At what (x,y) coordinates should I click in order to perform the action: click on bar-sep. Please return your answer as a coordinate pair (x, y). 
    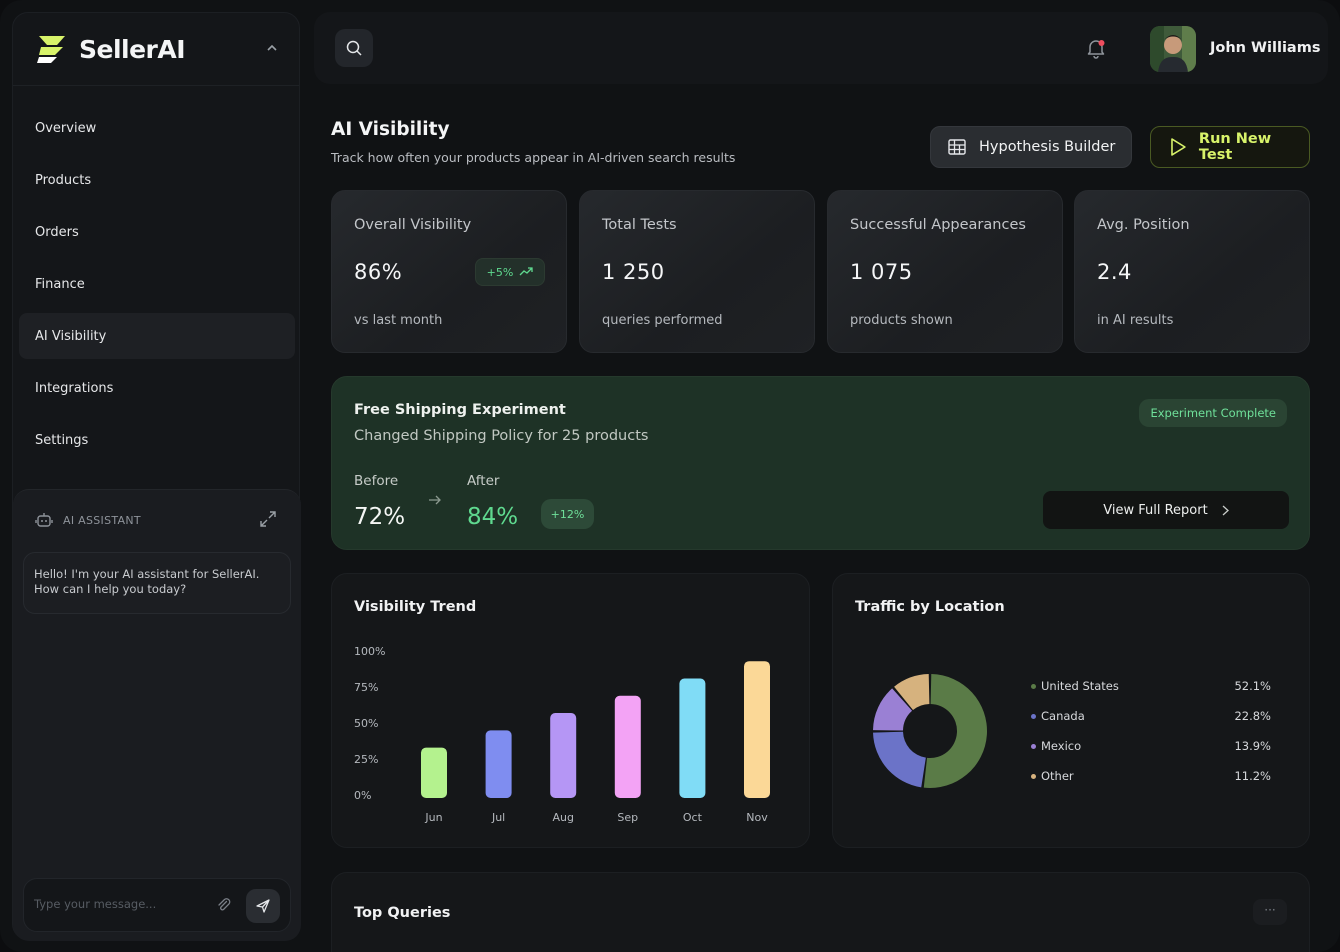
    Looking at the image, I should click on (627, 746).